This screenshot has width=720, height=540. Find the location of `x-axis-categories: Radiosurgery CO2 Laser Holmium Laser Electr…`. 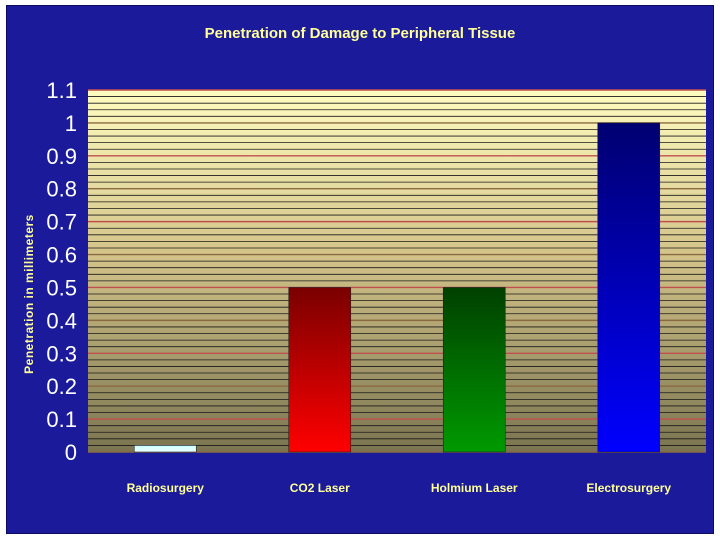

x-axis-categories: Radiosurgery CO2 Laser Holmium Laser Electr… is located at coordinates (399, 488).